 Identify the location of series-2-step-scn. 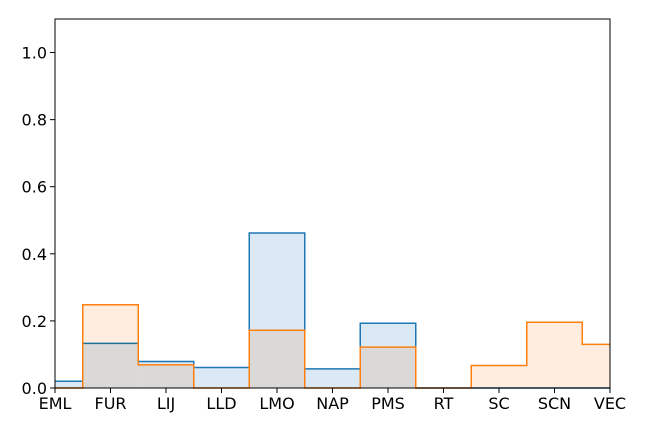
(554, 355).